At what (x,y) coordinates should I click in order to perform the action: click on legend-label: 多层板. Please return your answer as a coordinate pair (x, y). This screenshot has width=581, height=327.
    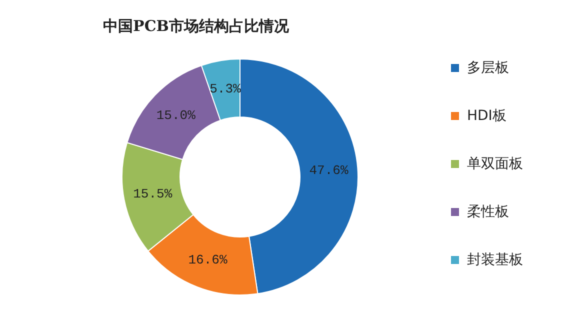
    Looking at the image, I should click on (488, 67).